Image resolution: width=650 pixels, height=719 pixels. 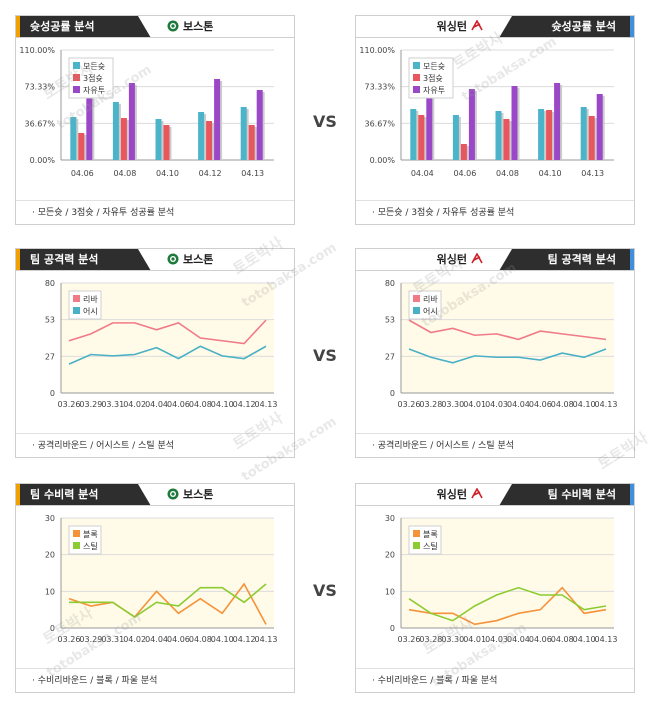 I want to click on y-tick-label: 10, so click(x=390, y=591).